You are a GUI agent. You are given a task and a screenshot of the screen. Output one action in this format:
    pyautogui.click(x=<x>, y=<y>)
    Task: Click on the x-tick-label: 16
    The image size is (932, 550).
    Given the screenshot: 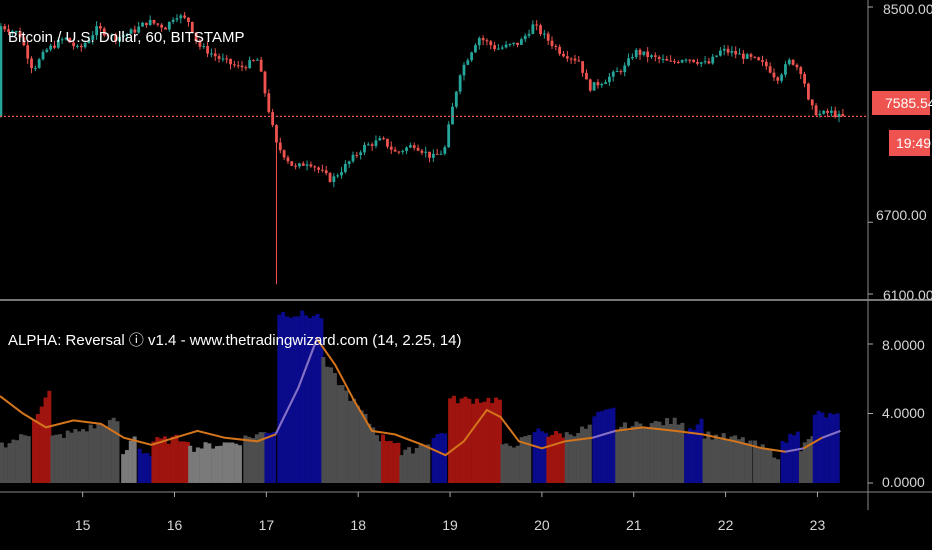 What is the action you would take?
    pyautogui.click(x=175, y=525)
    